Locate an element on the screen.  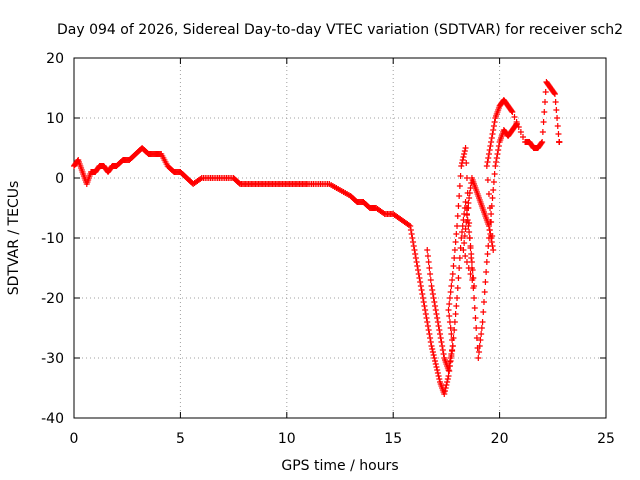
y-tick-label: -30 is located at coordinates (52, 359).